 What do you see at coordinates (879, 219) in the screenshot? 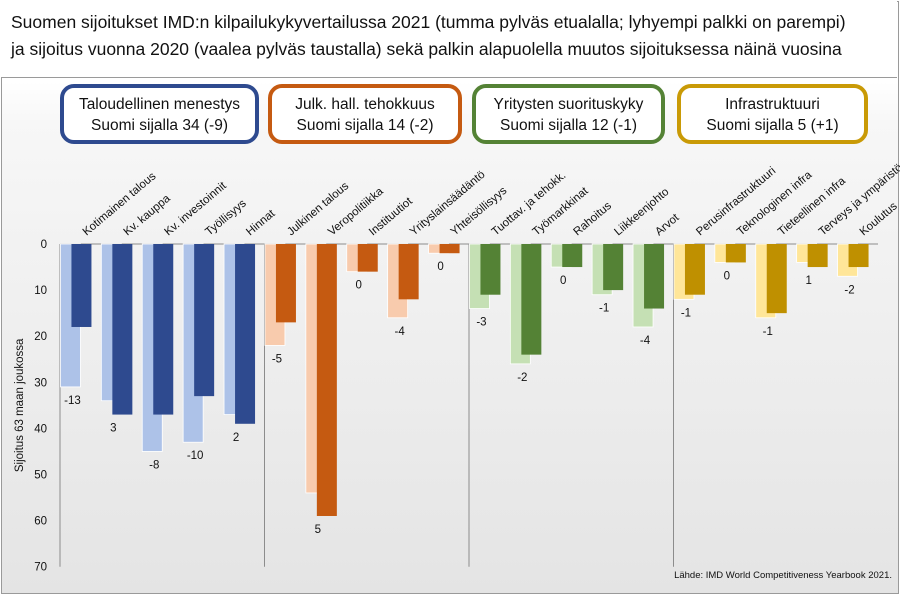
I see `x-category-label: Koulutus` at bounding box center [879, 219].